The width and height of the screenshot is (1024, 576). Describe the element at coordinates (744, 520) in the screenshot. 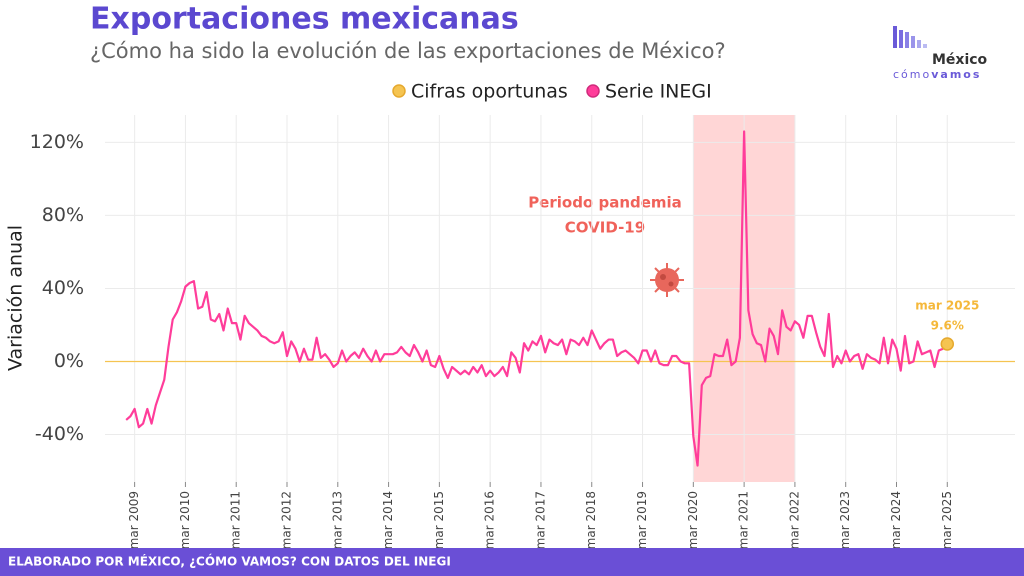

I see `x-tick-label: mar 2021` at that location.